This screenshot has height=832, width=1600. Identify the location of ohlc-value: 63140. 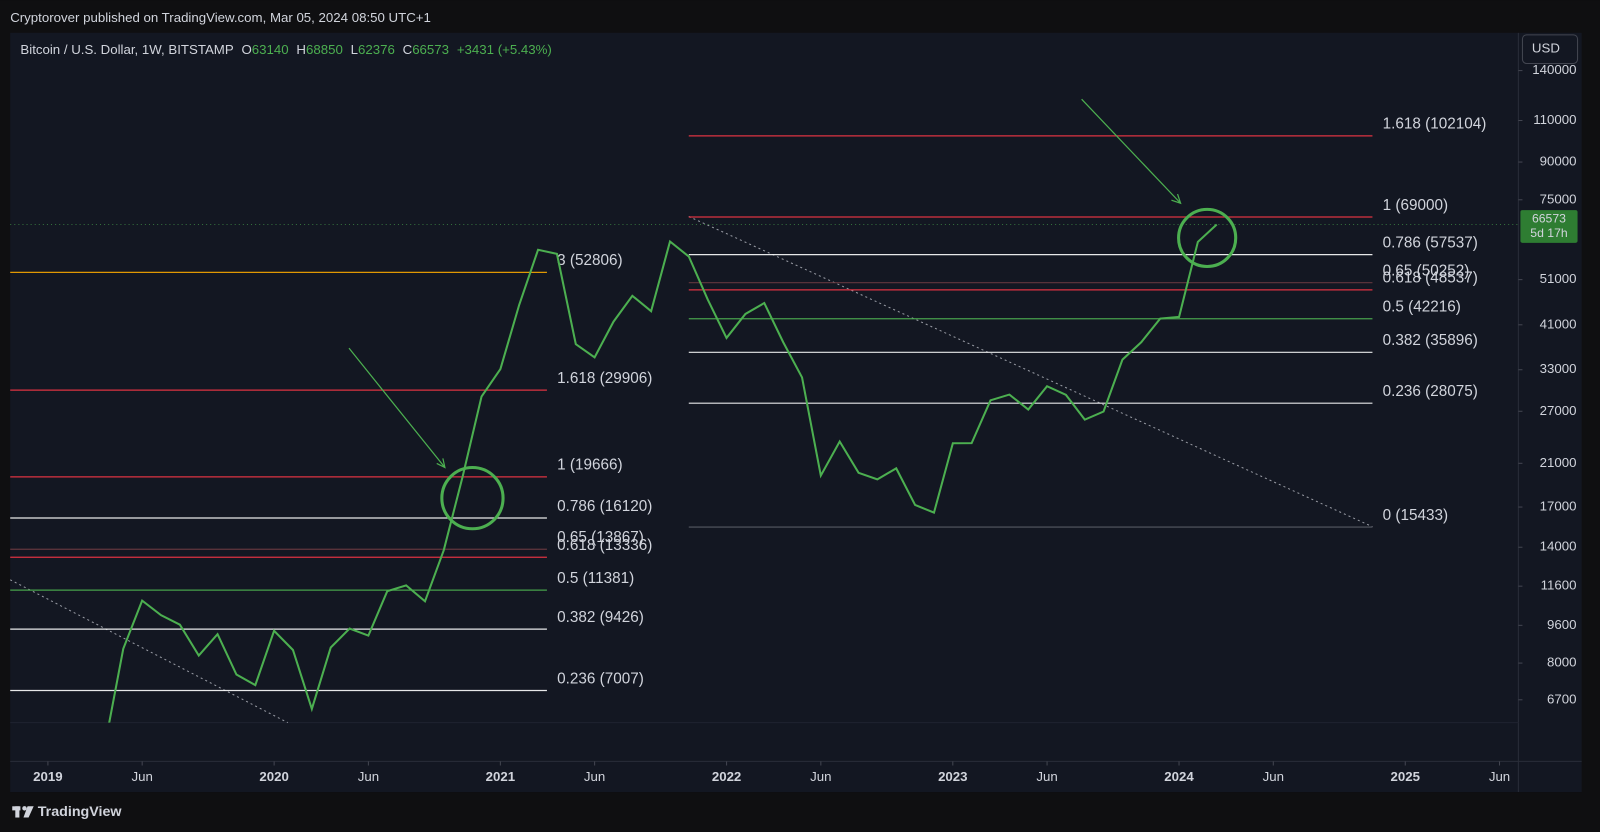
(270, 49).